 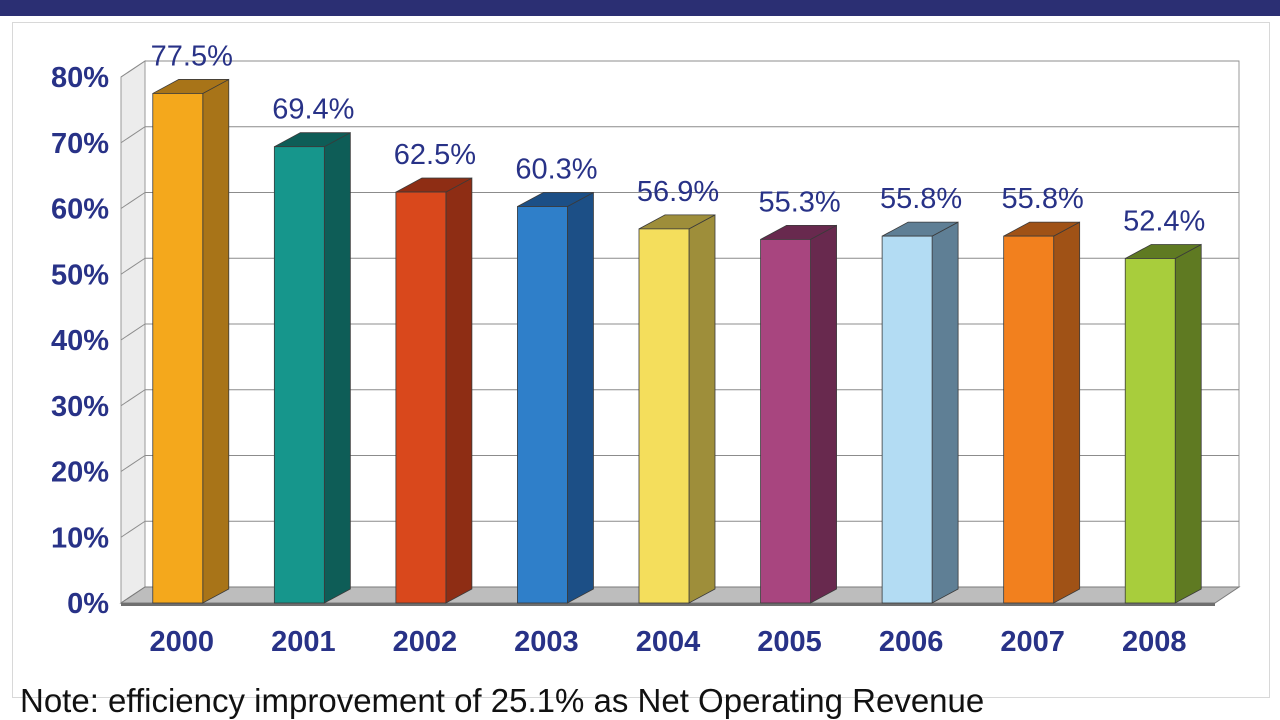 What do you see at coordinates (911, 642) in the screenshot?
I see `x-tick-label: 2006` at bounding box center [911, 642].